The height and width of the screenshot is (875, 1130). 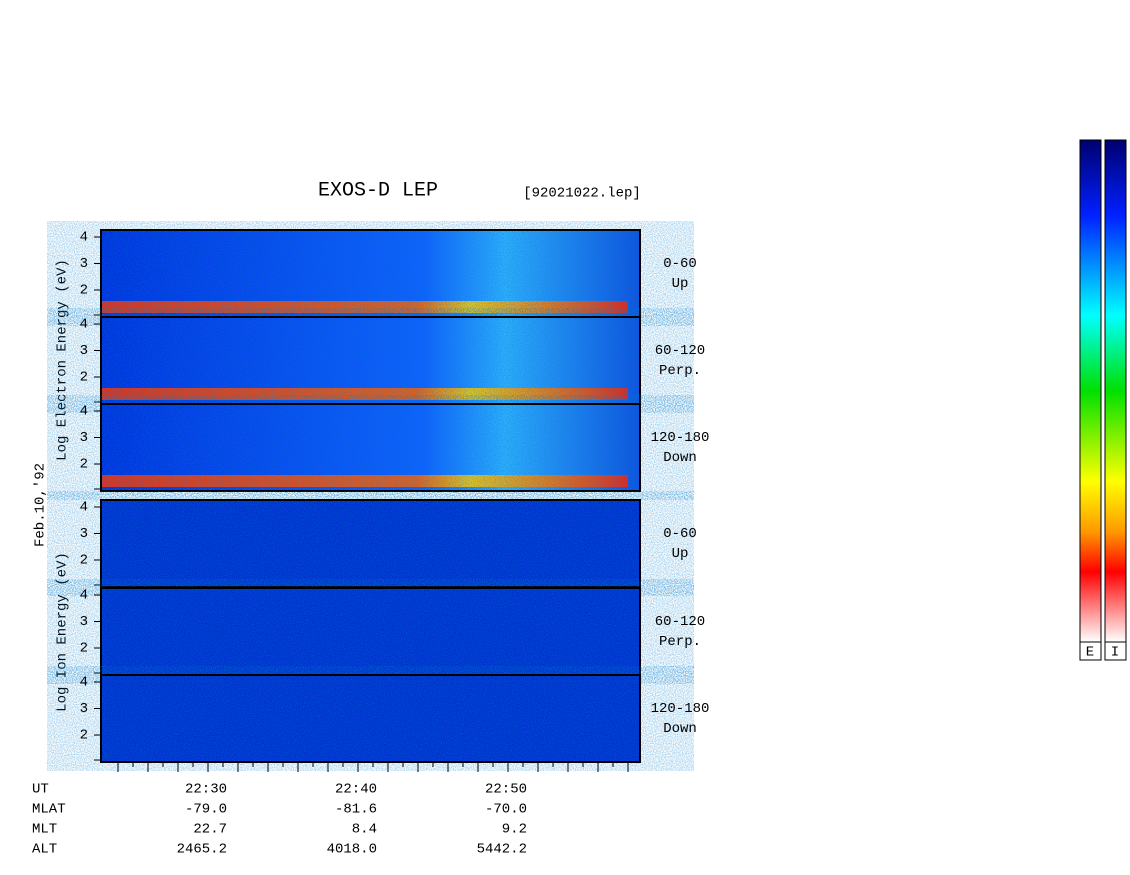 What do you see at coordinates (44, 850) in the screenshot?
I see `row-label: ALT` at bounding box center [44, 850].